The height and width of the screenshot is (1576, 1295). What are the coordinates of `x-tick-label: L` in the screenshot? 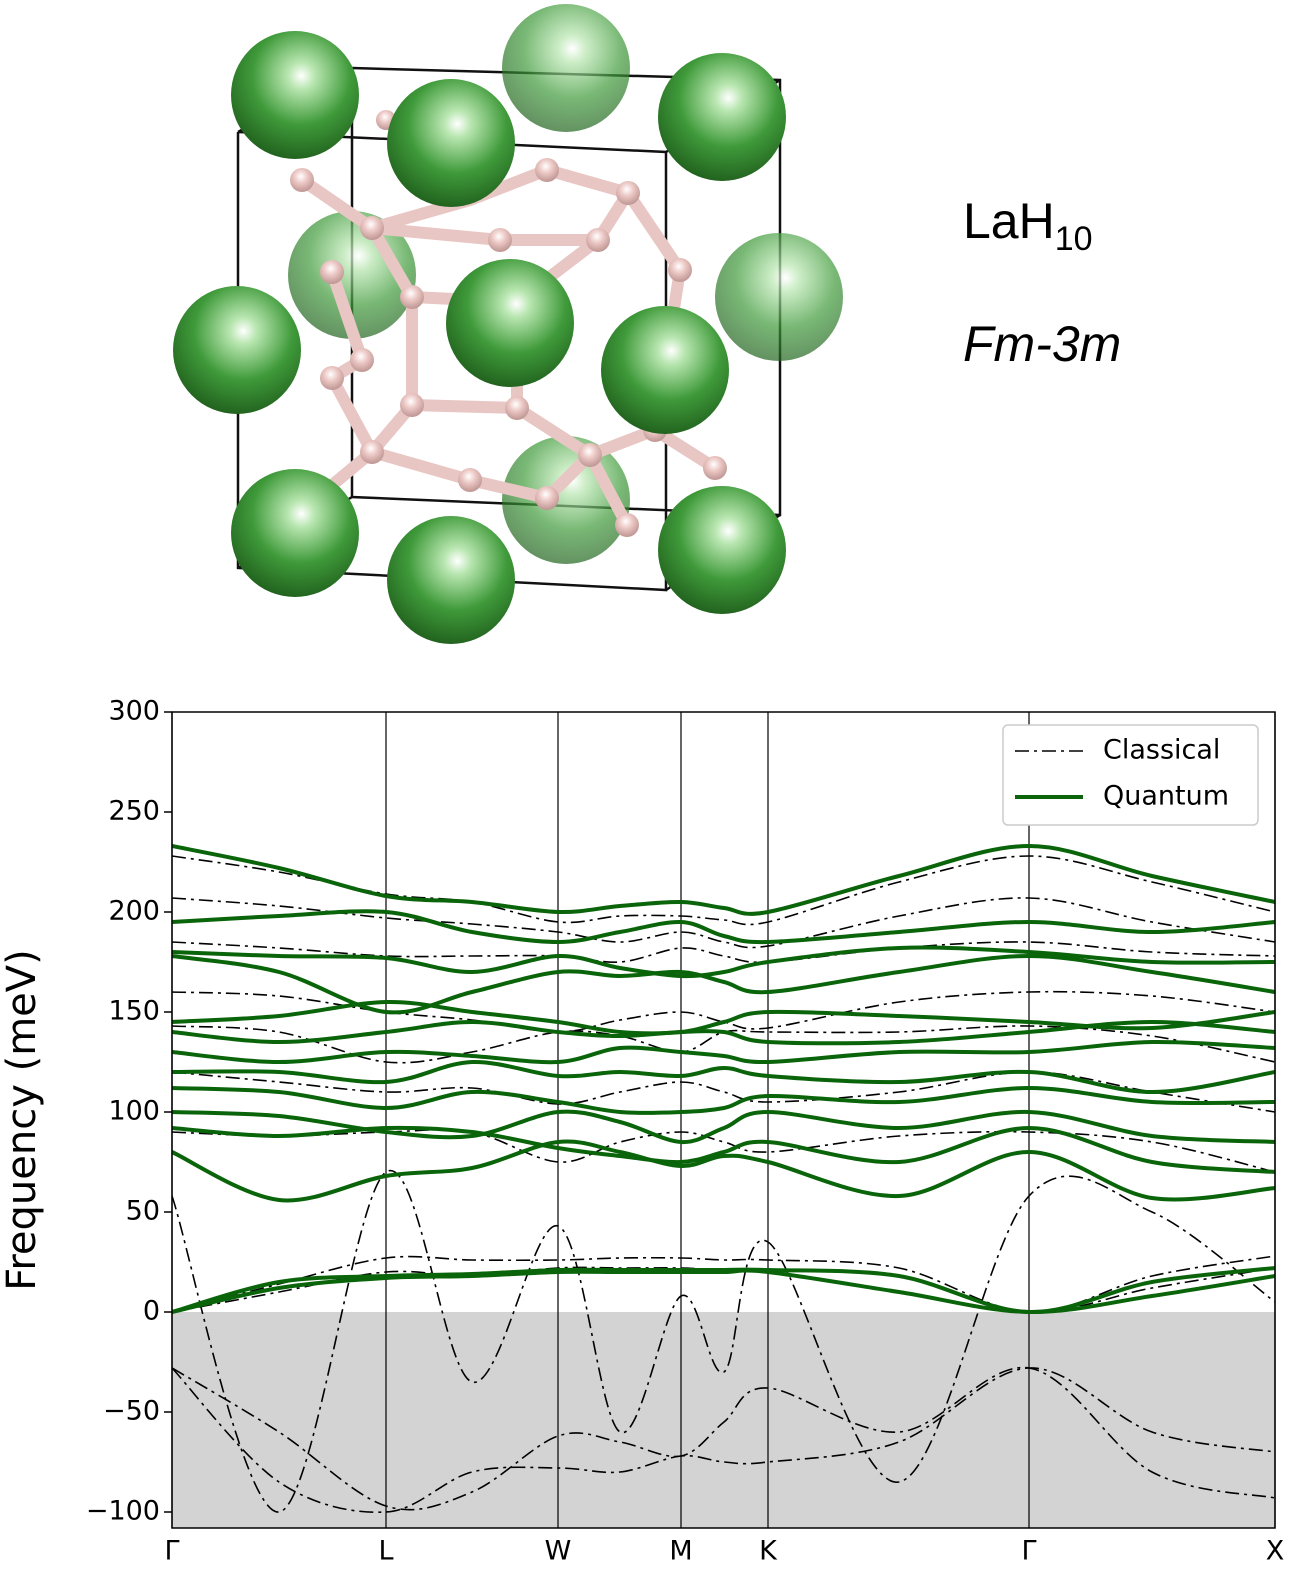 It's located at (385, 1551).